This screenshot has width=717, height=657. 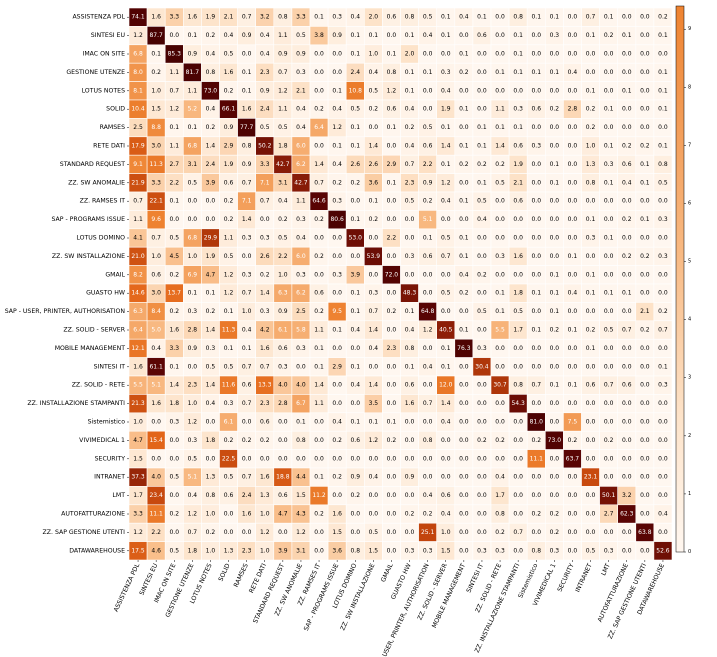 I want to click on cell-value-label: 2.4, so click(x=265, y=109).